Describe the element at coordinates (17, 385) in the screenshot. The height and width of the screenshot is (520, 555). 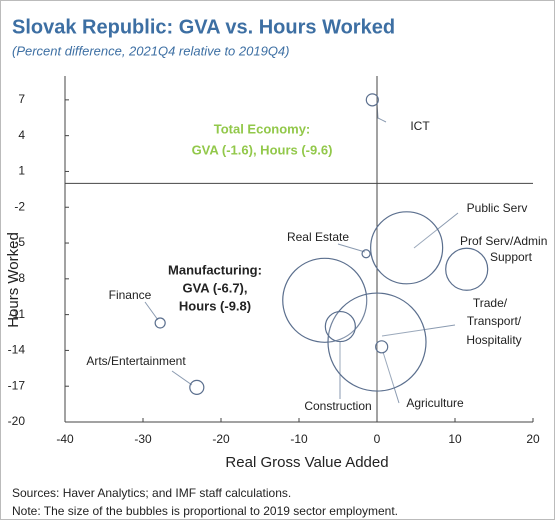
I see `y-tick-label: -17` at that location.